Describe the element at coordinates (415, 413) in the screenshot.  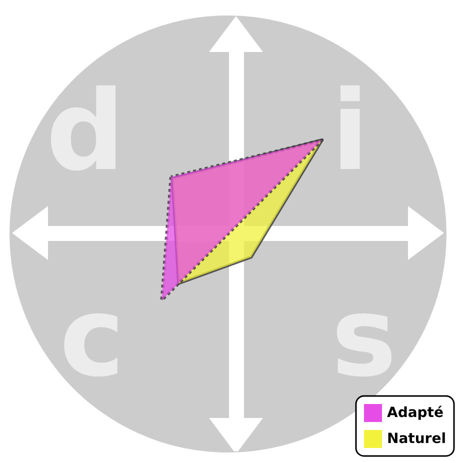
I see `legend-label: Adapté` at that location.